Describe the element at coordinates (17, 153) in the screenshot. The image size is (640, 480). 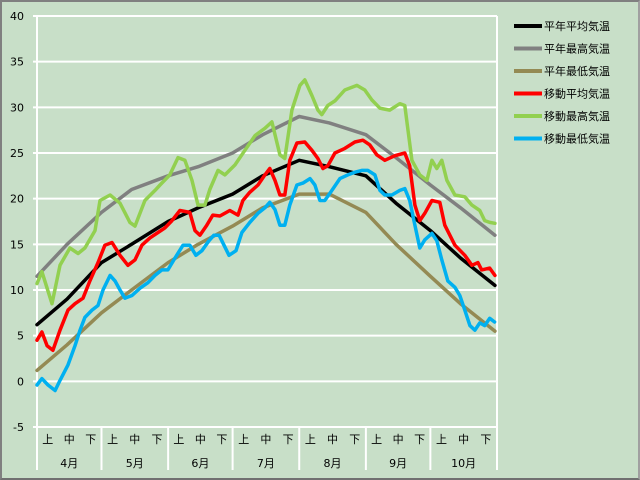
I see `y-tick-label: 25` at that location.